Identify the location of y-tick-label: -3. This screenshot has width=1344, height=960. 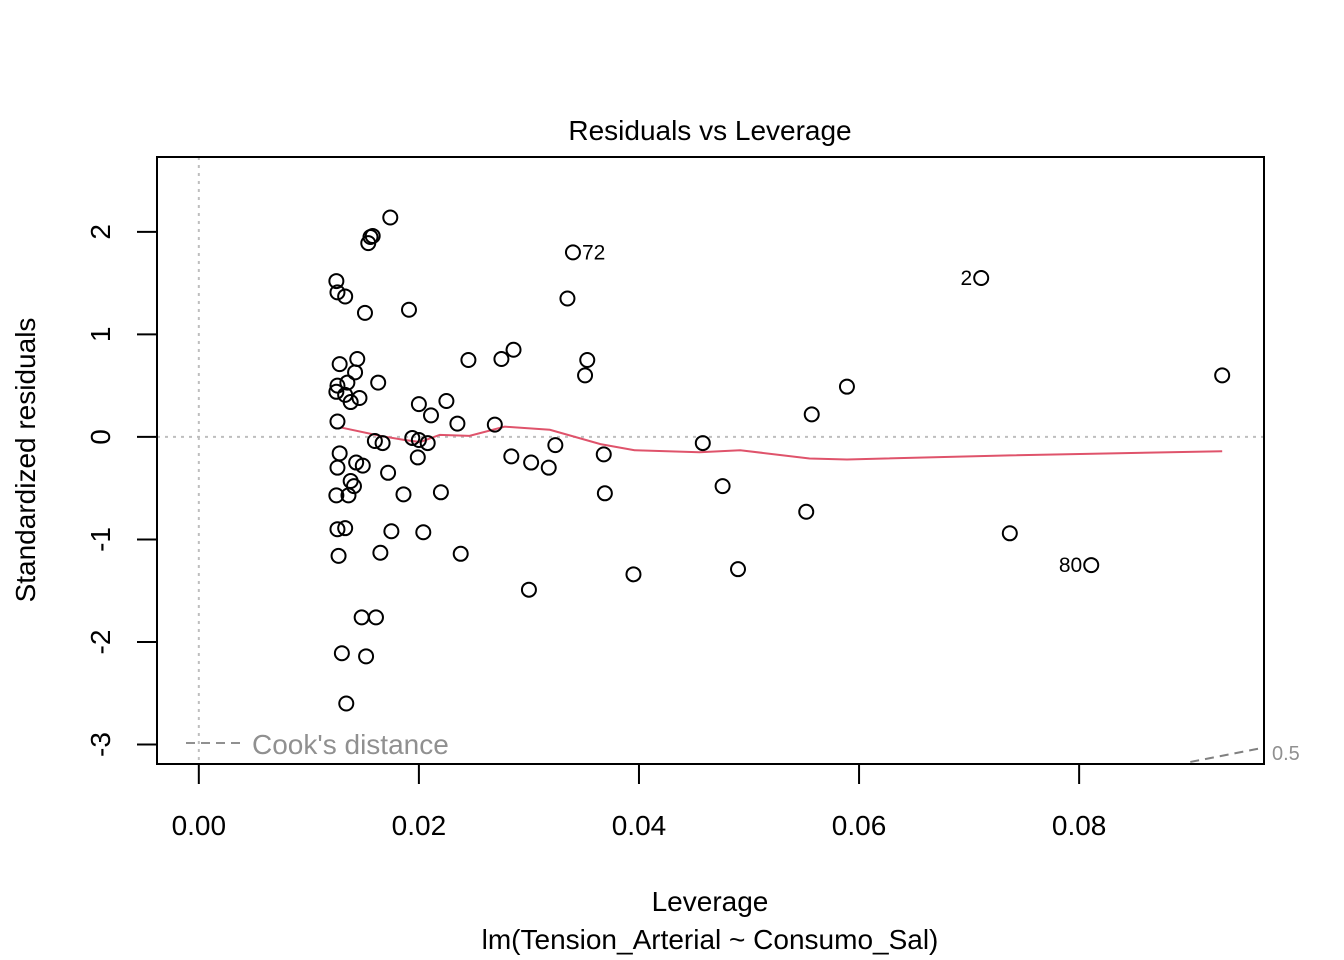
(100, 744).